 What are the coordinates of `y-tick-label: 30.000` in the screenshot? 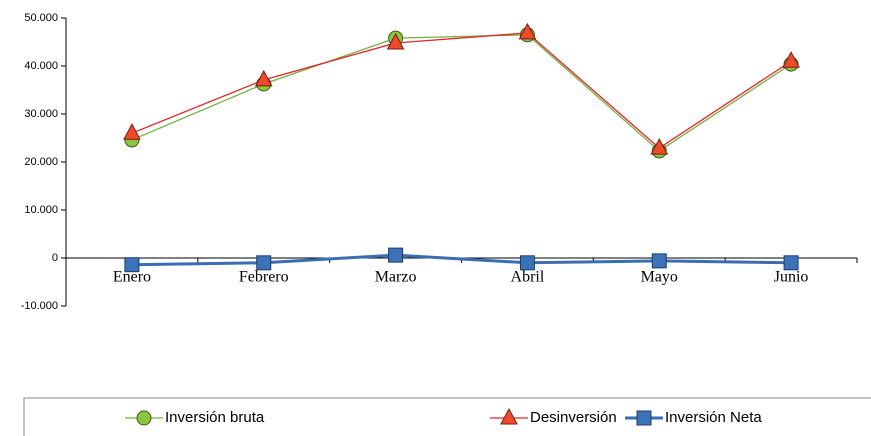 It's located at (41, 114).